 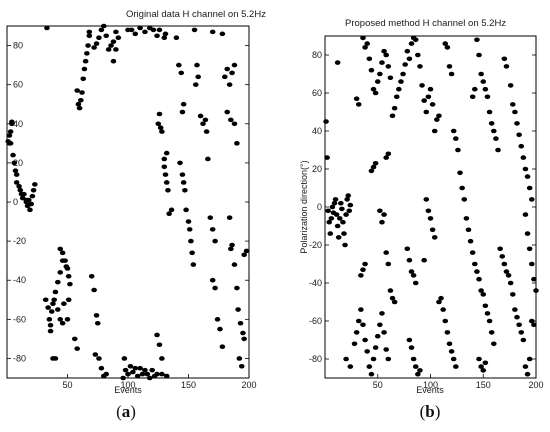 I want to click on y-tick-label: 80, so click(x=18, y=46).